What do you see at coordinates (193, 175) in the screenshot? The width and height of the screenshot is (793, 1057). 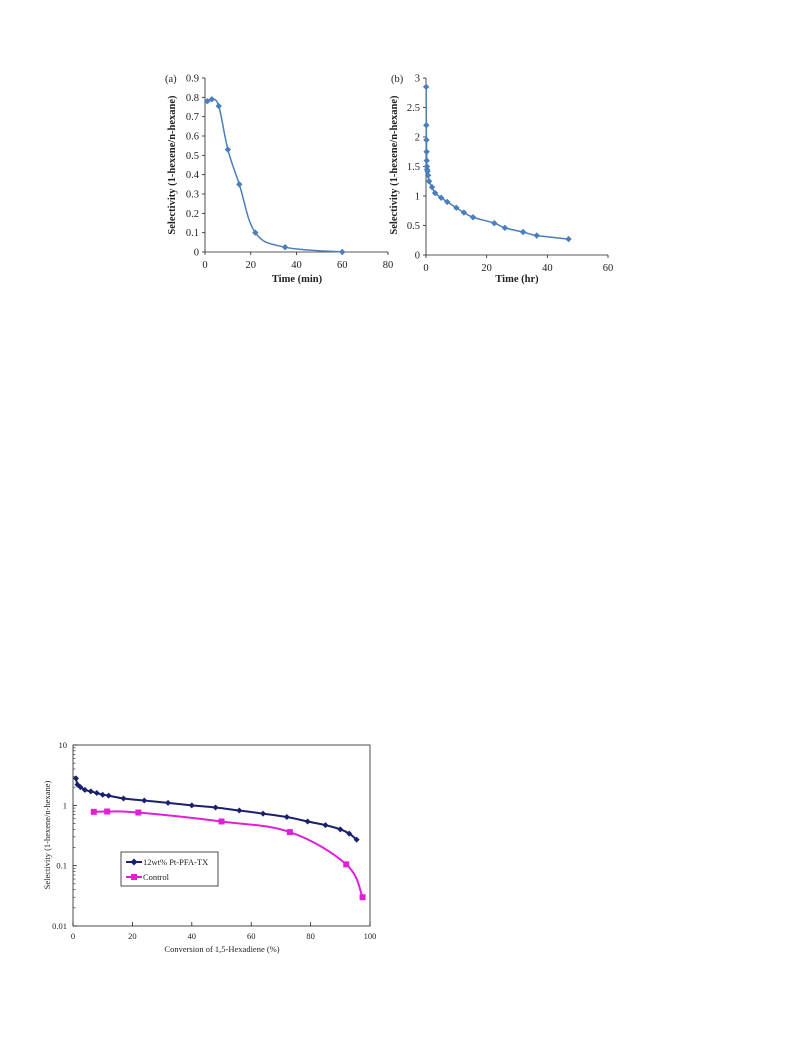 I see `y-tick-label: 0.4` at bounding box center [193, 175].